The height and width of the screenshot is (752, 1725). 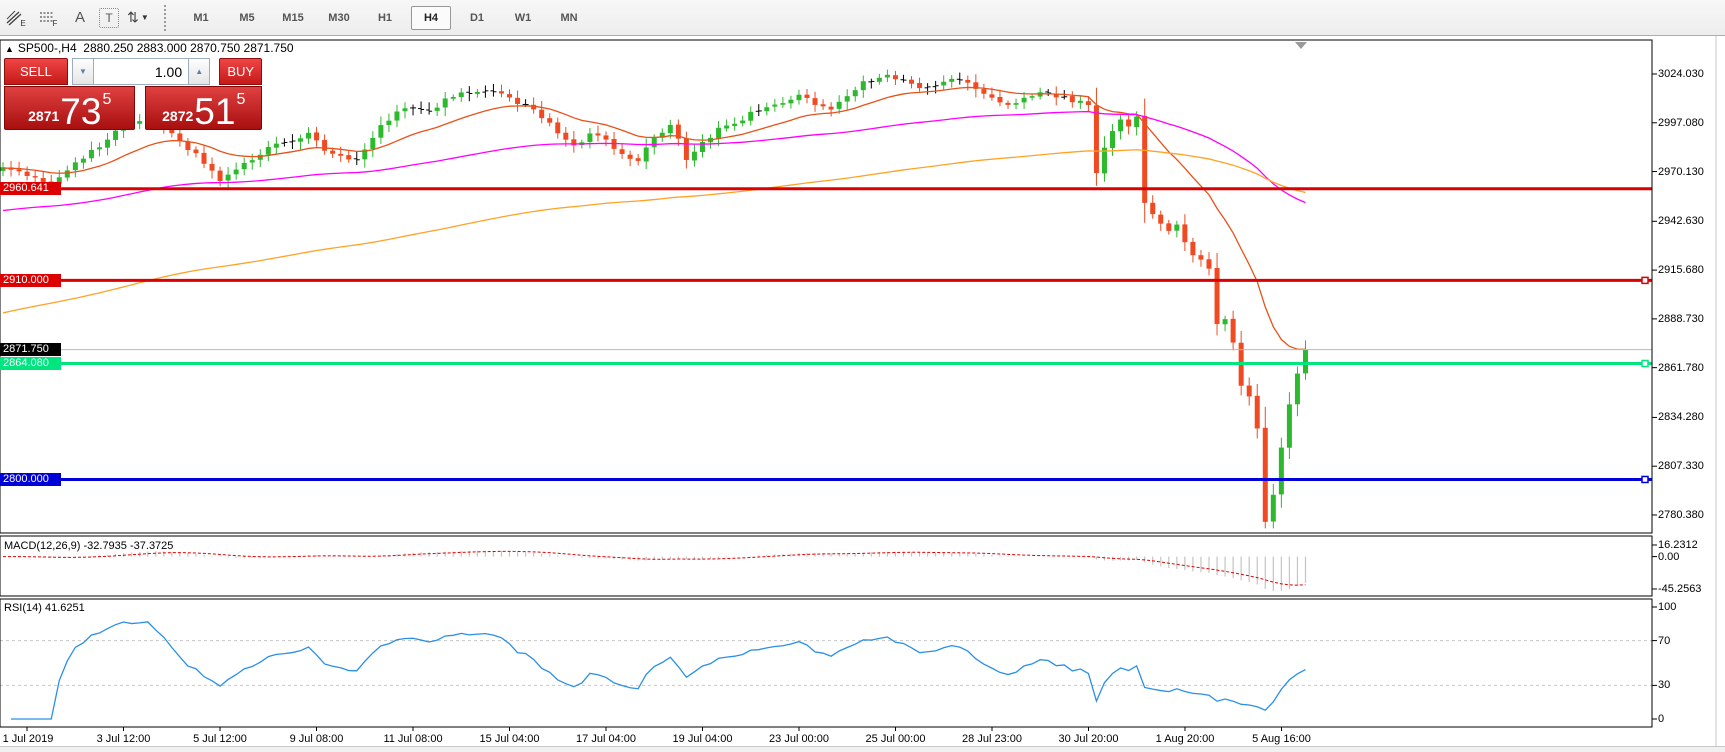 What do you see at coordinates (1681, 417) in the screenshot?
I see `price-axis-label: 2834.280` at bounding box center [1681, 417].